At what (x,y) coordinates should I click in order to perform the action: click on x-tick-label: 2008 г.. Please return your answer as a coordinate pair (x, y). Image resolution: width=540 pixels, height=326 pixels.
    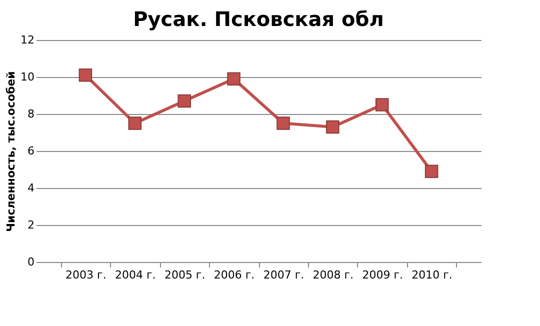
    Looking at the image, I should click on (333, 275).